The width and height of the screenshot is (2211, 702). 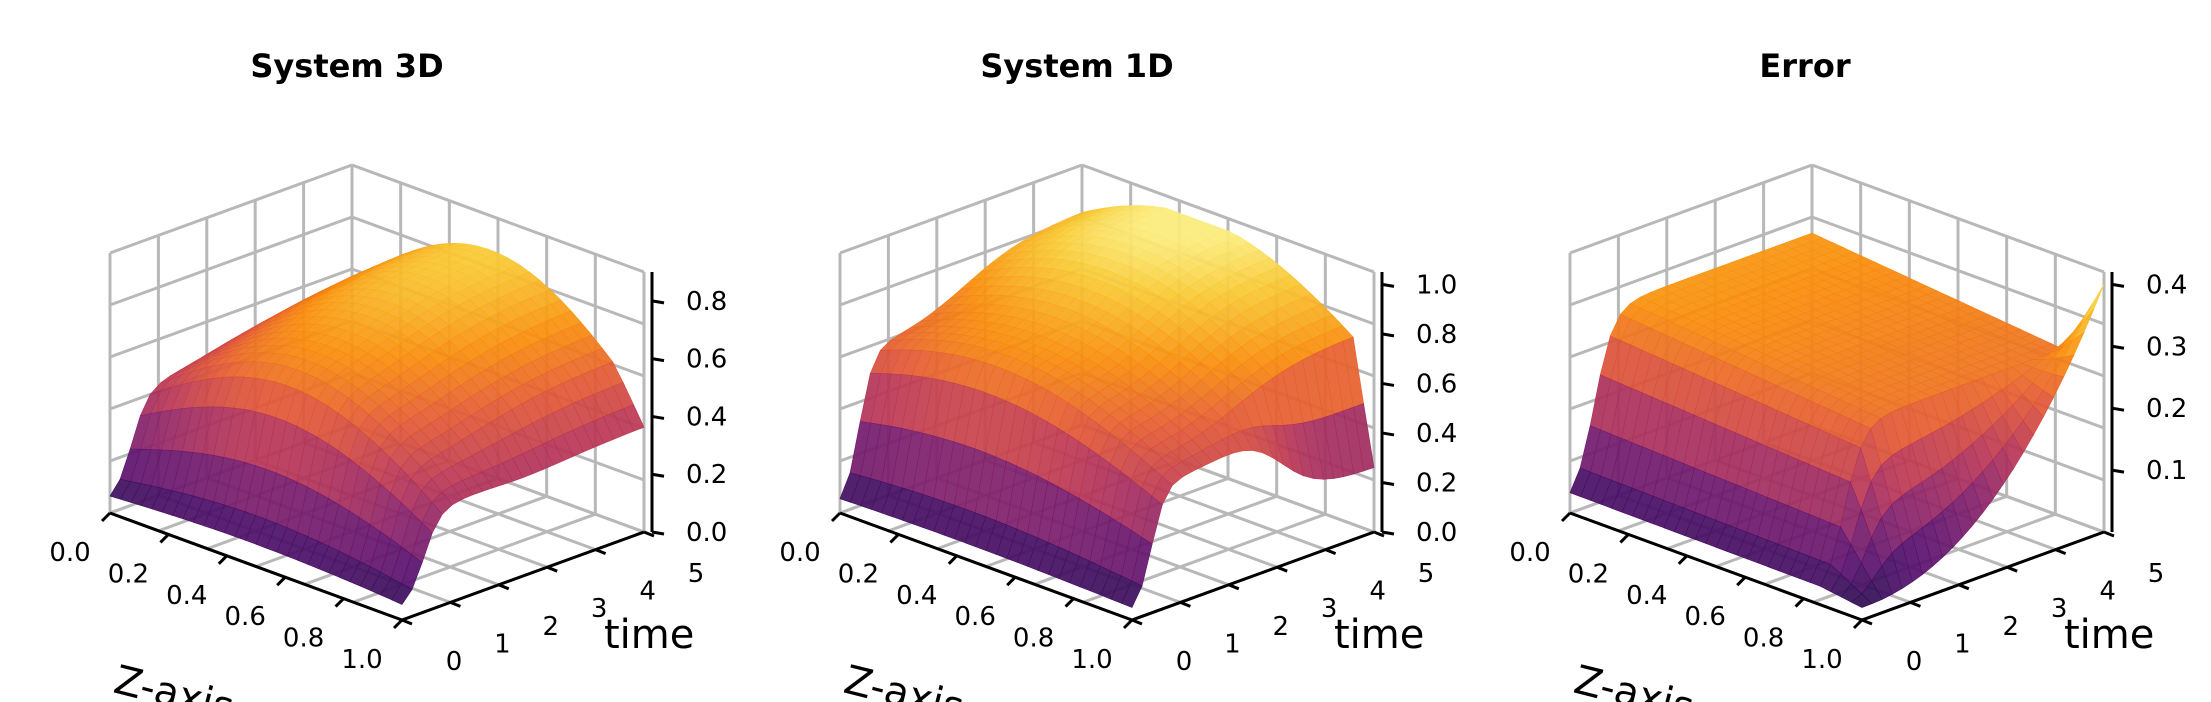 I want to click on z-tick-label: 0.2, so click(x=2166, y=409).